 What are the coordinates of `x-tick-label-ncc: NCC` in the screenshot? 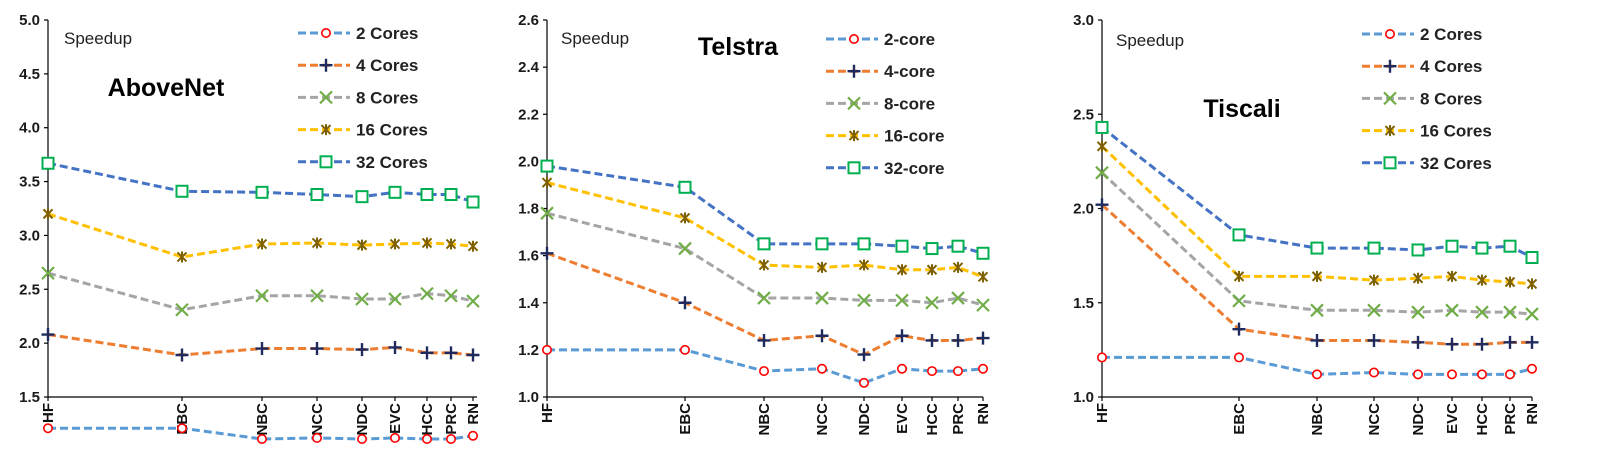 It's located at (822, 419).